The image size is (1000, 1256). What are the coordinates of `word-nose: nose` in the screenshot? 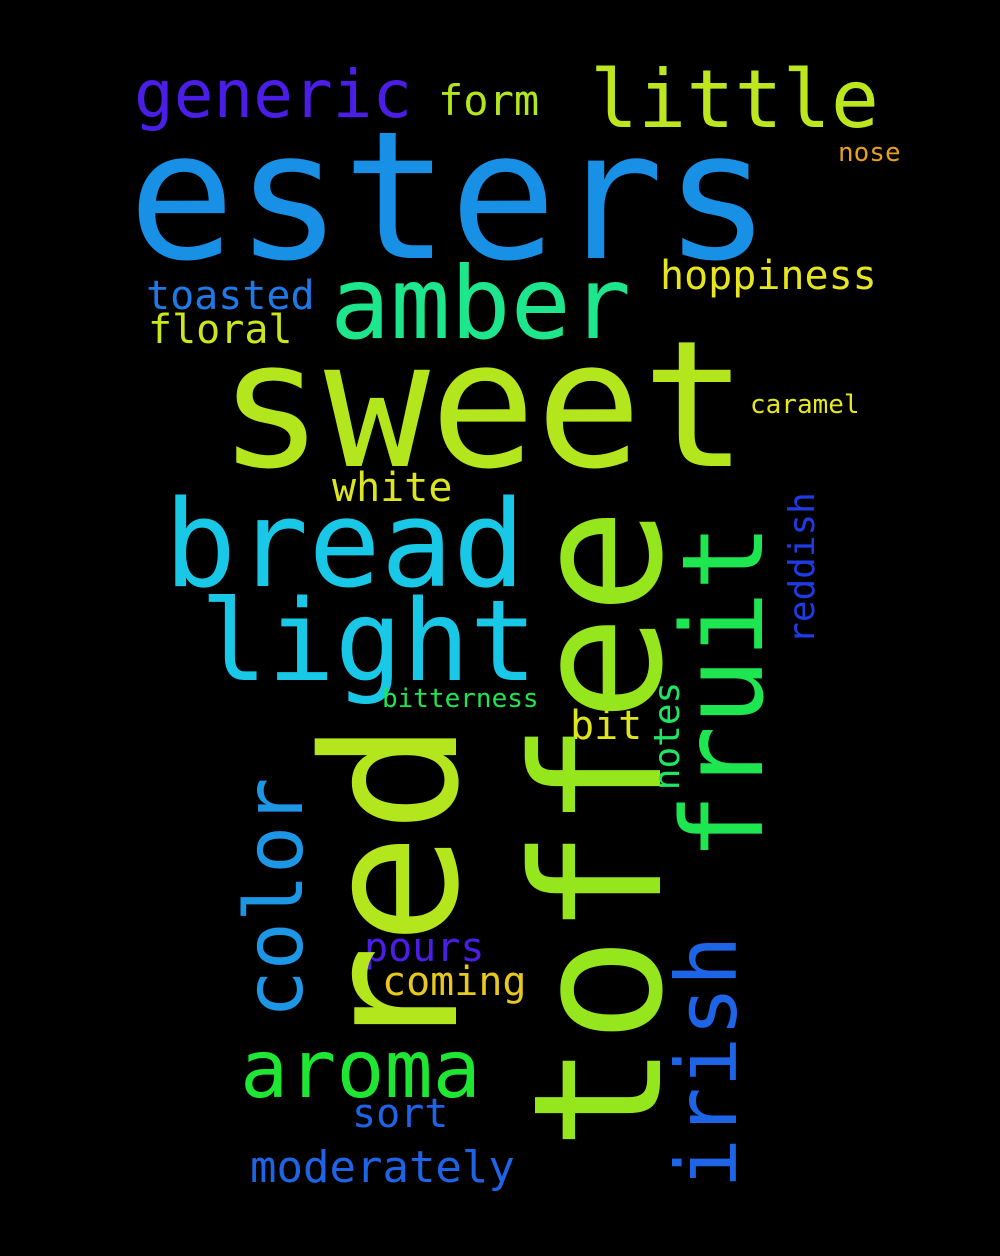 It's located at (869, 153).